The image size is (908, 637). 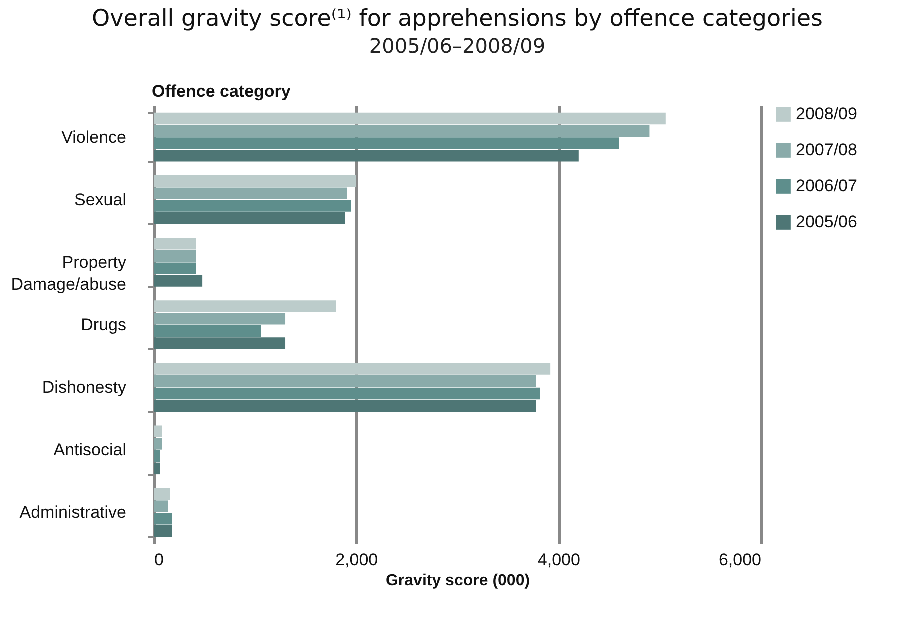 What do you see at coordinates (94, 137) in the screenshot?
I see `y-tick-label: Violence` at bounding box center [94, 137].